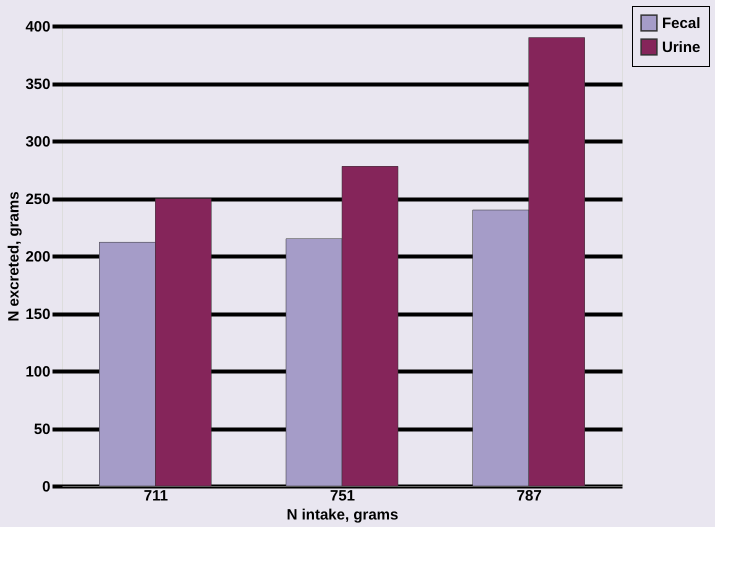 This screenshot has height=586, width=741. Describe the element at coordinates (156, 496) in the screenshot. I see `x-tick-label: 711` at that location.